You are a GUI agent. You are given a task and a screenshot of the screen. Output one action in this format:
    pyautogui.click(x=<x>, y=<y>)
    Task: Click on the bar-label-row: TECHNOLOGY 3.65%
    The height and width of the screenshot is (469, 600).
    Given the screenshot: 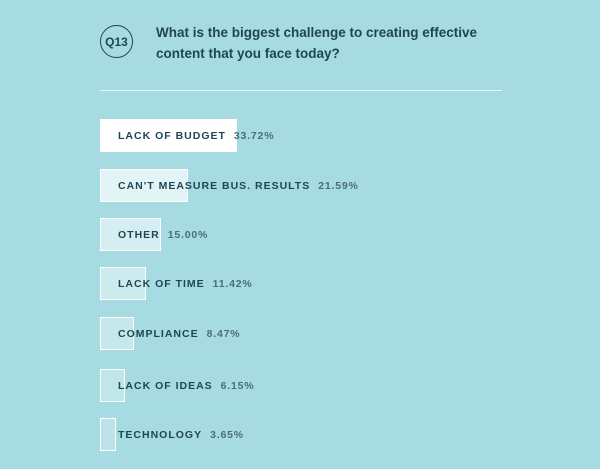 What is the action you would take?
    pyautogui.click(x=181, y=434)
    